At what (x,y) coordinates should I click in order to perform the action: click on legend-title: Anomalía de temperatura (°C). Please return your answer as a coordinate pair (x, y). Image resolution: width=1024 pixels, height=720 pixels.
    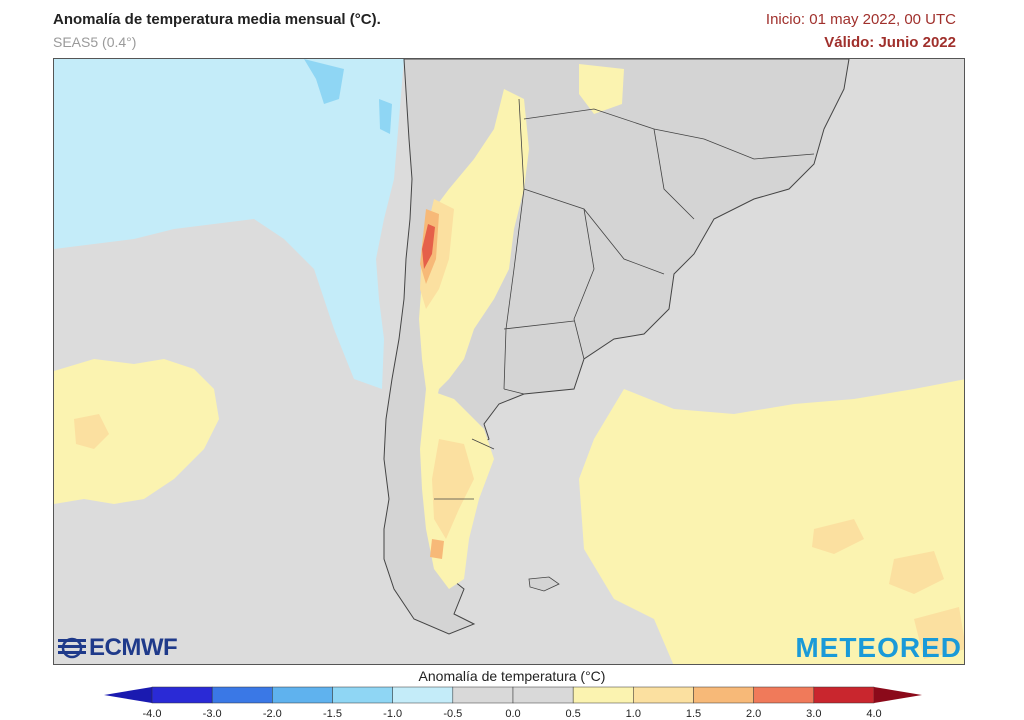
    Looking at the image, I should click on (512, 676).